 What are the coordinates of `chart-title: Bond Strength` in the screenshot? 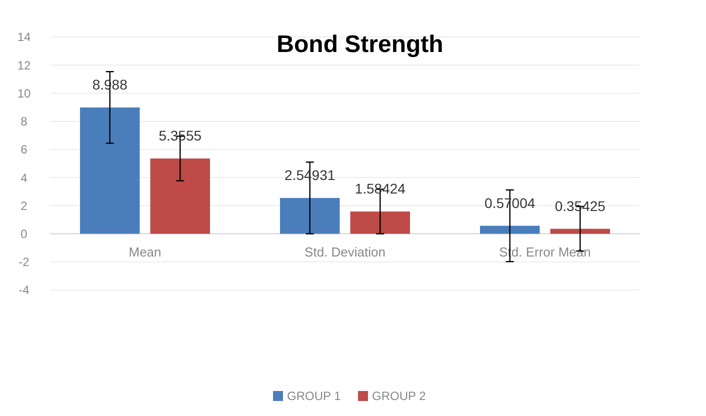 It's located at (360, 44).